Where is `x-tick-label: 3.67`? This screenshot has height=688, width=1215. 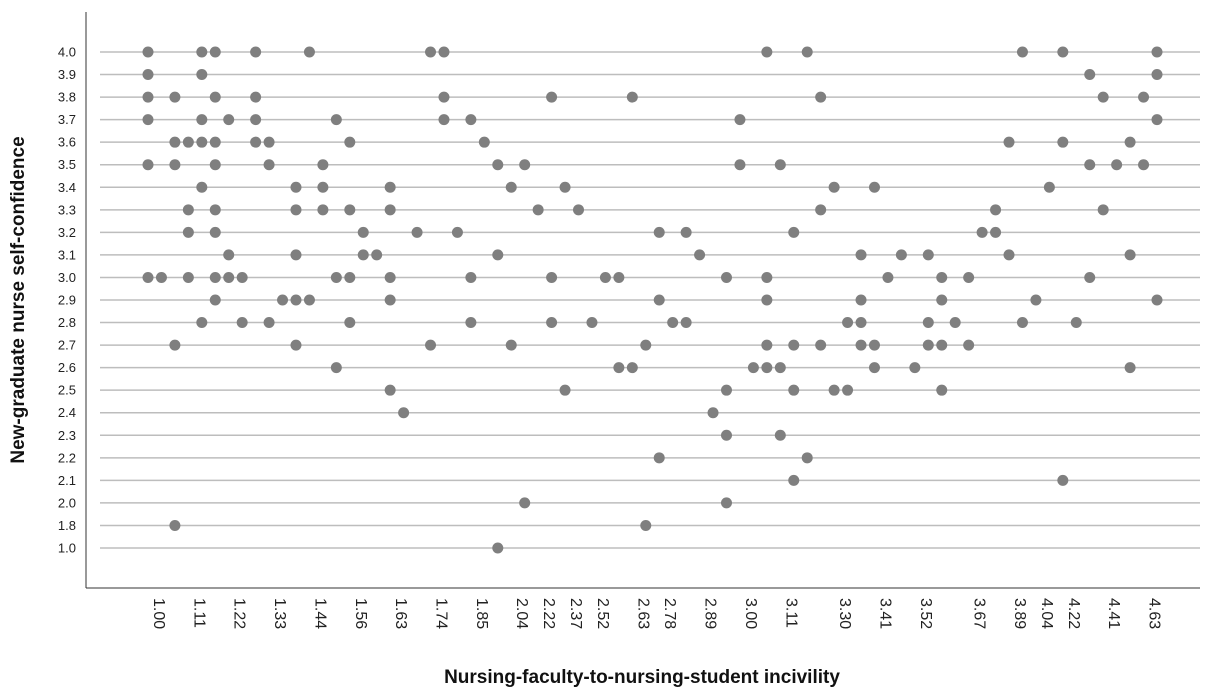 x-tick-label: 3.67 is located at coordinates (979, 613).